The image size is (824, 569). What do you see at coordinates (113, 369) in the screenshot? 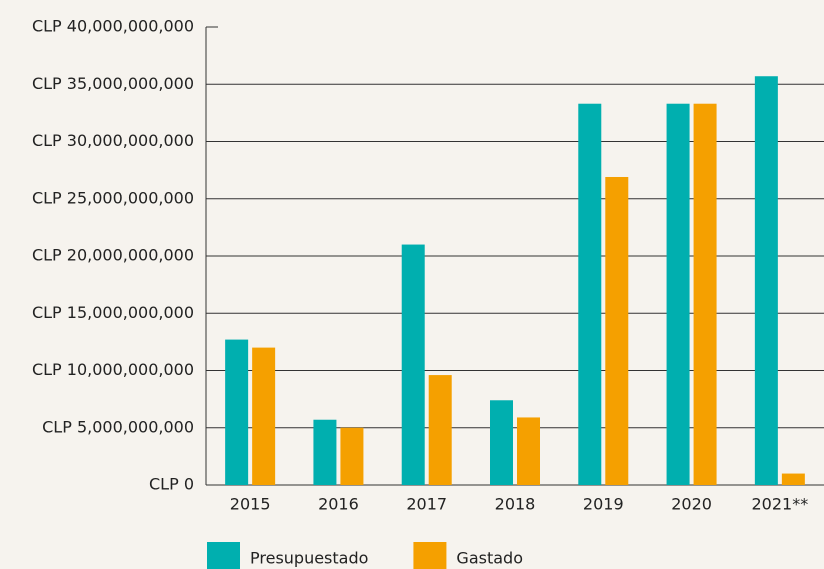
I see `y-tick-label: CLP 10,000,000,000` at bounding box center [113, 369].